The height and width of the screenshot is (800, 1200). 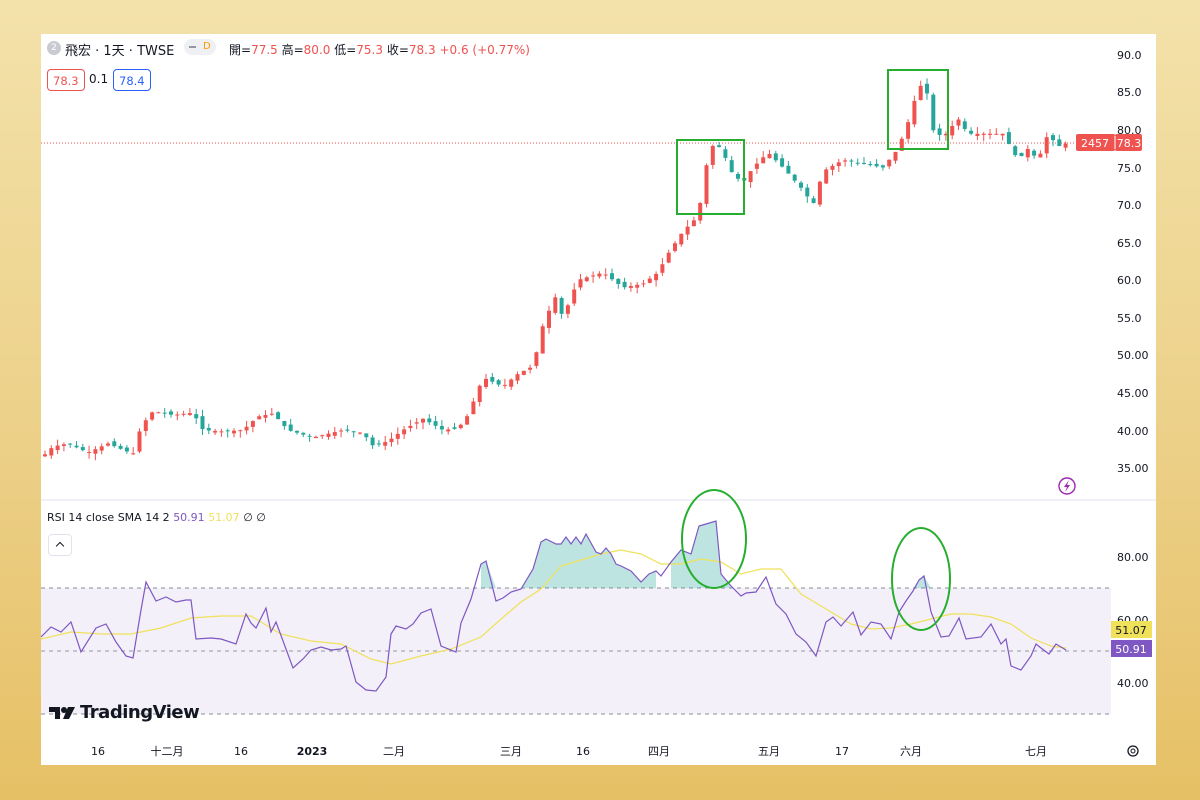 What do you see at coordinates (1133, 468) in the screenshot?
I see `price-axis-label: 35.00` at bounding box center [1133, 468].